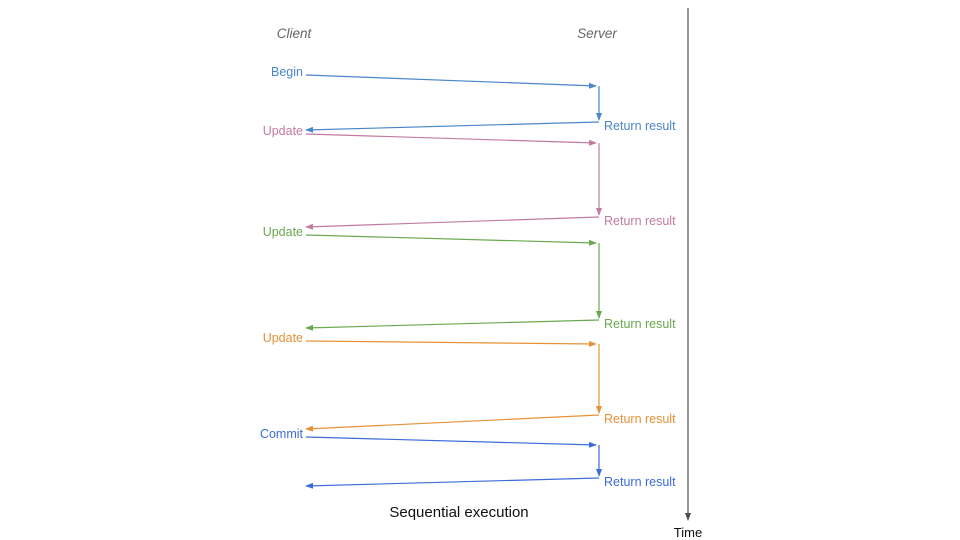 The height and width of the screenshot is (540, 960). Describe the element at coordinates (597, 33) in the screenshot. I see `server-column-header: Server` at that location.